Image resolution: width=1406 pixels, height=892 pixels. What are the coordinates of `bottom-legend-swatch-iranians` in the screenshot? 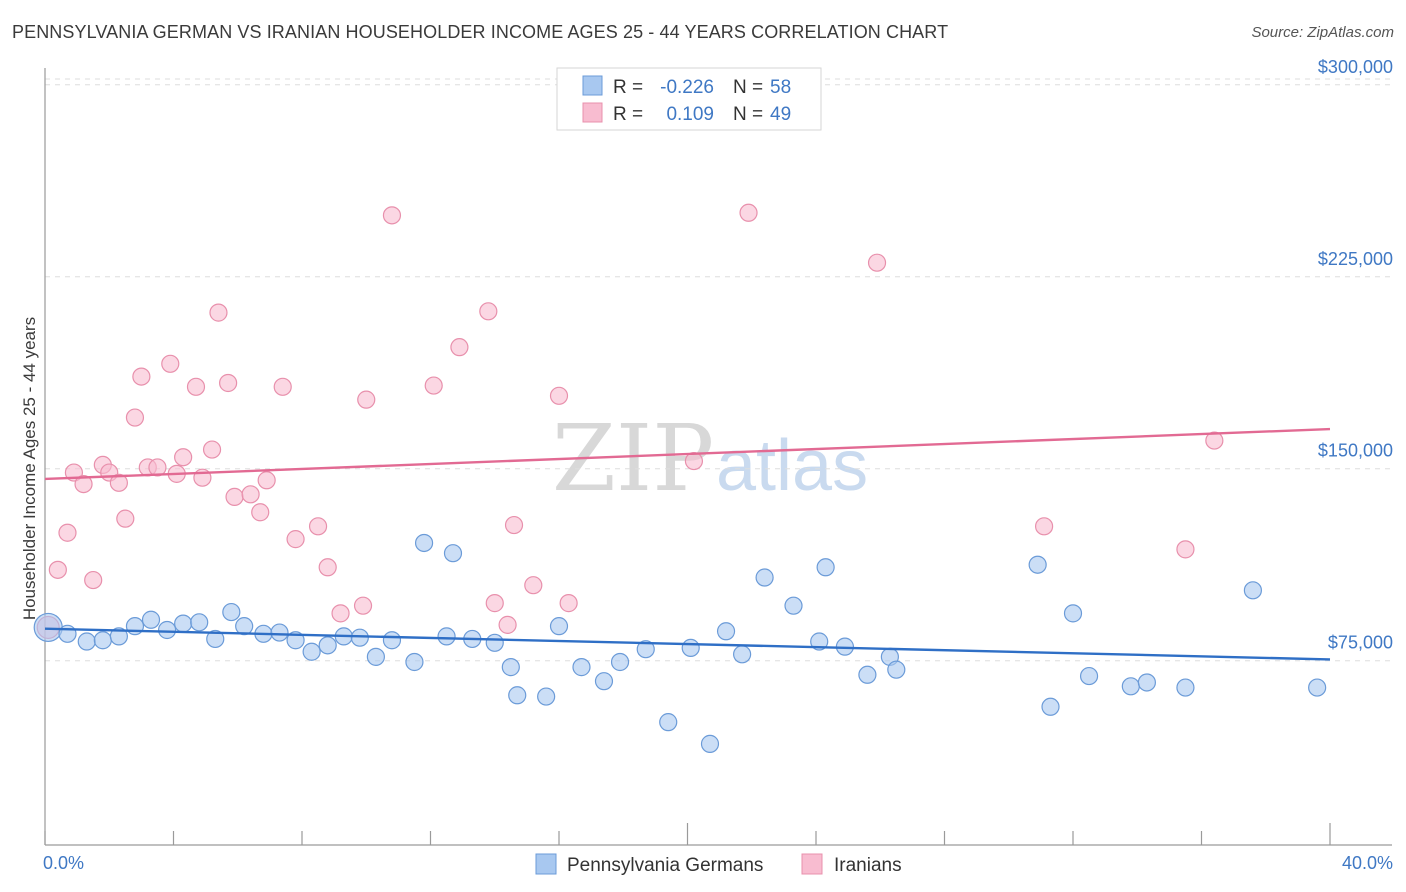 It's located at (812, 864).